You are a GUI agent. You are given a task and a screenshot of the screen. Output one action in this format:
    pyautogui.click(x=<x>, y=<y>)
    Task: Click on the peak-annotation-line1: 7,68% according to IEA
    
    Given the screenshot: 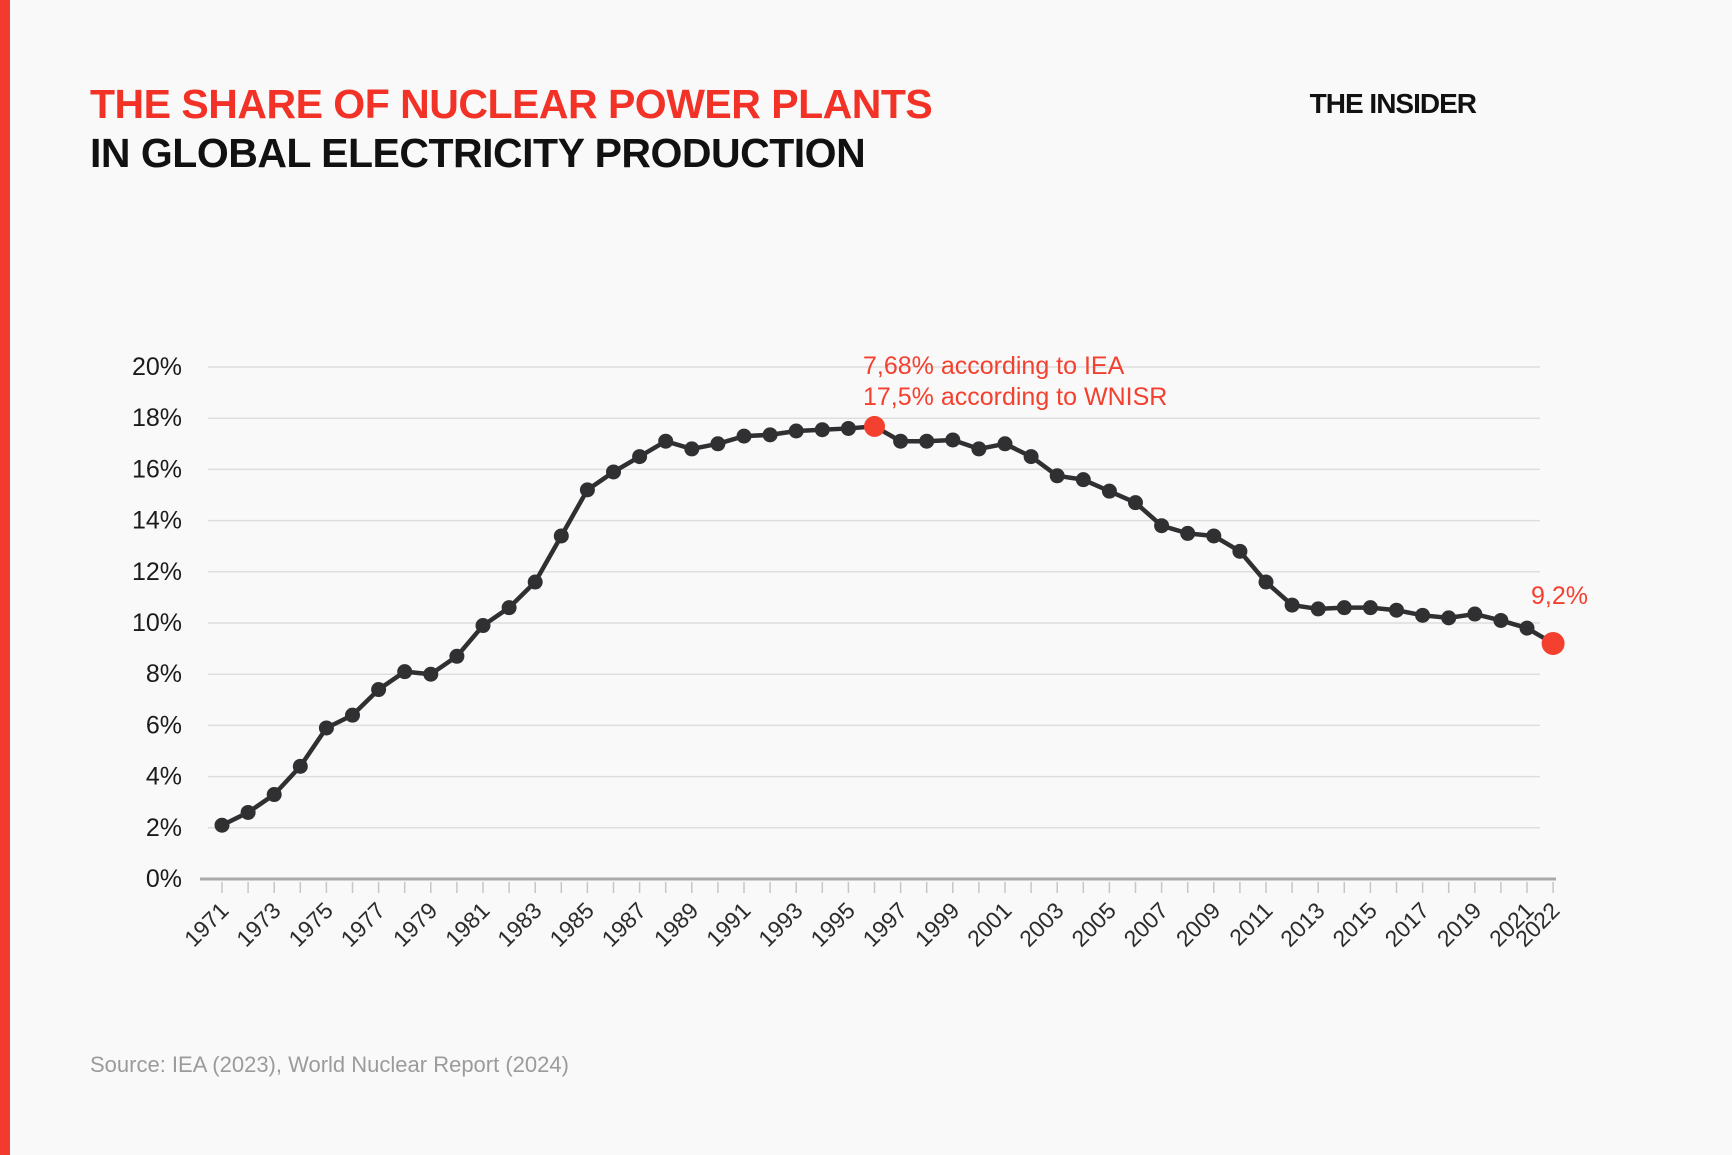 What is the action you would take?
    pyautogui.click(x=994, y=366)
    